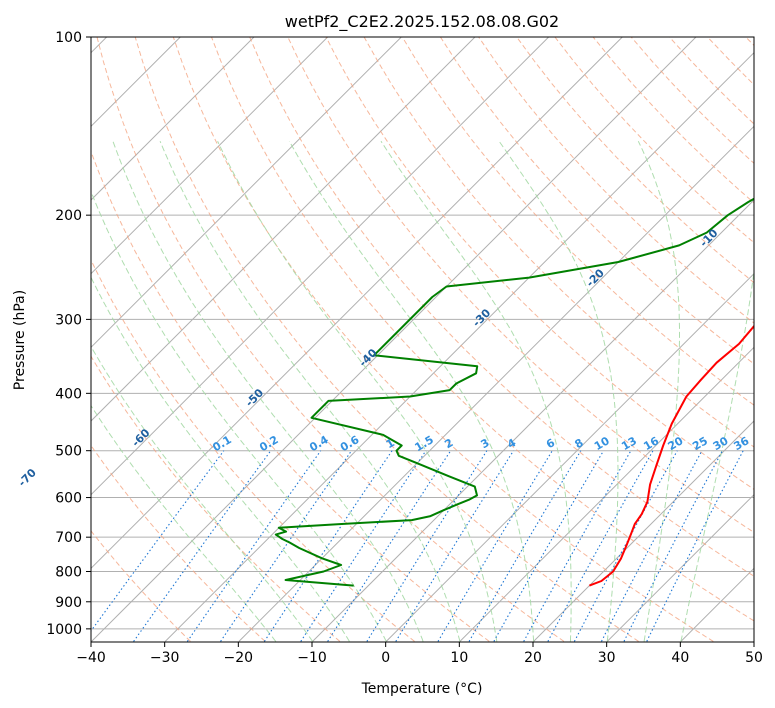  I want to click on mixing-ratio-label: 2, so click(448, 443).